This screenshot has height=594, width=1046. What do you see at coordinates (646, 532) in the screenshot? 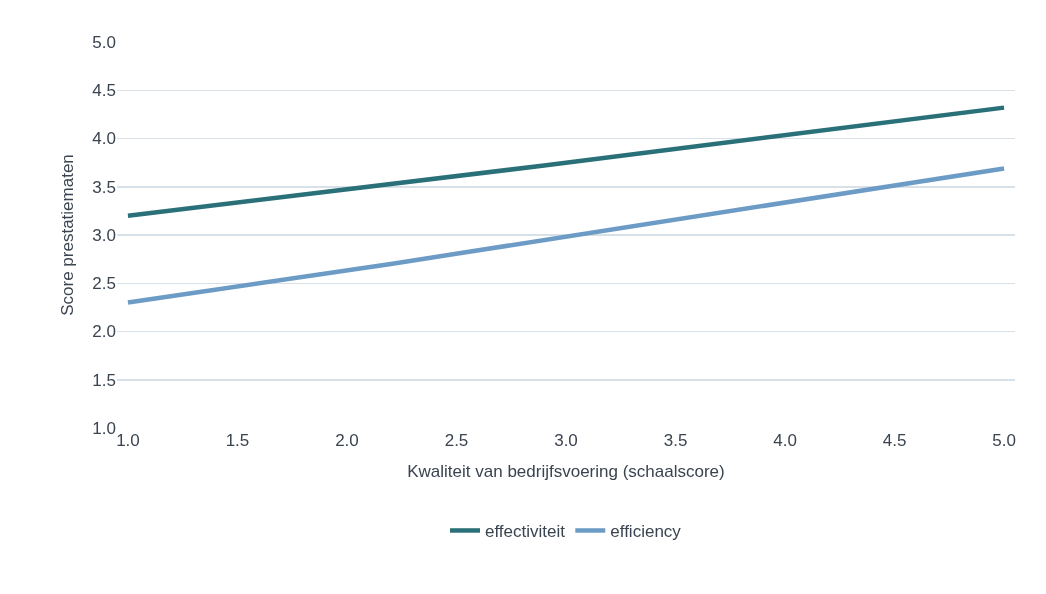
I see `legend-label: efficiency` at bounding box center [646, 532].